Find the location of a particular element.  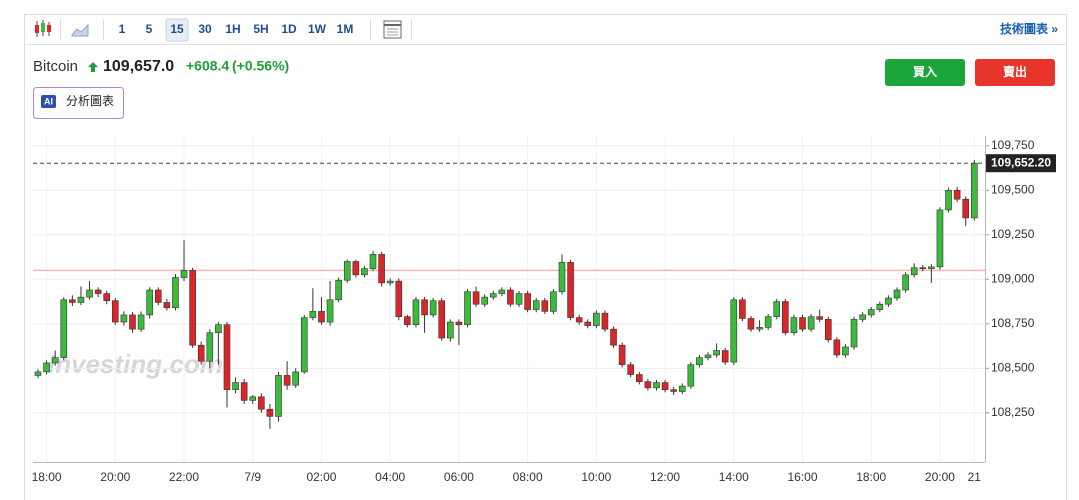

y-tick-label: 109,000 is located at coordinates (1013, 278).